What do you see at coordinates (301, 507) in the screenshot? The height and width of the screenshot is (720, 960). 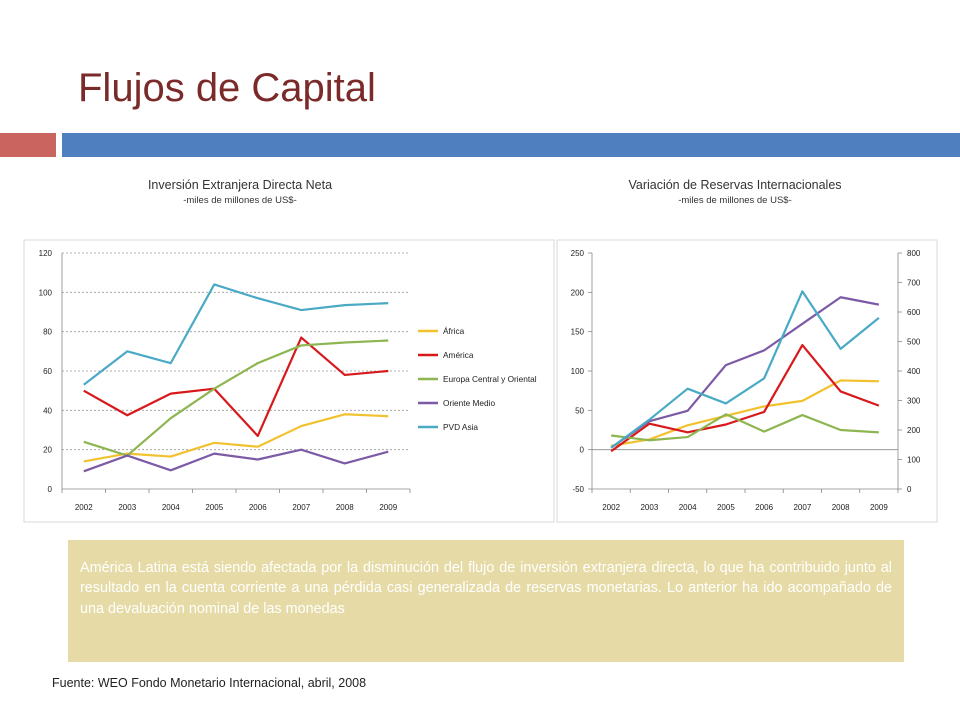 I see `chart1-xtick: 2007` at bounding box center [301, 507].